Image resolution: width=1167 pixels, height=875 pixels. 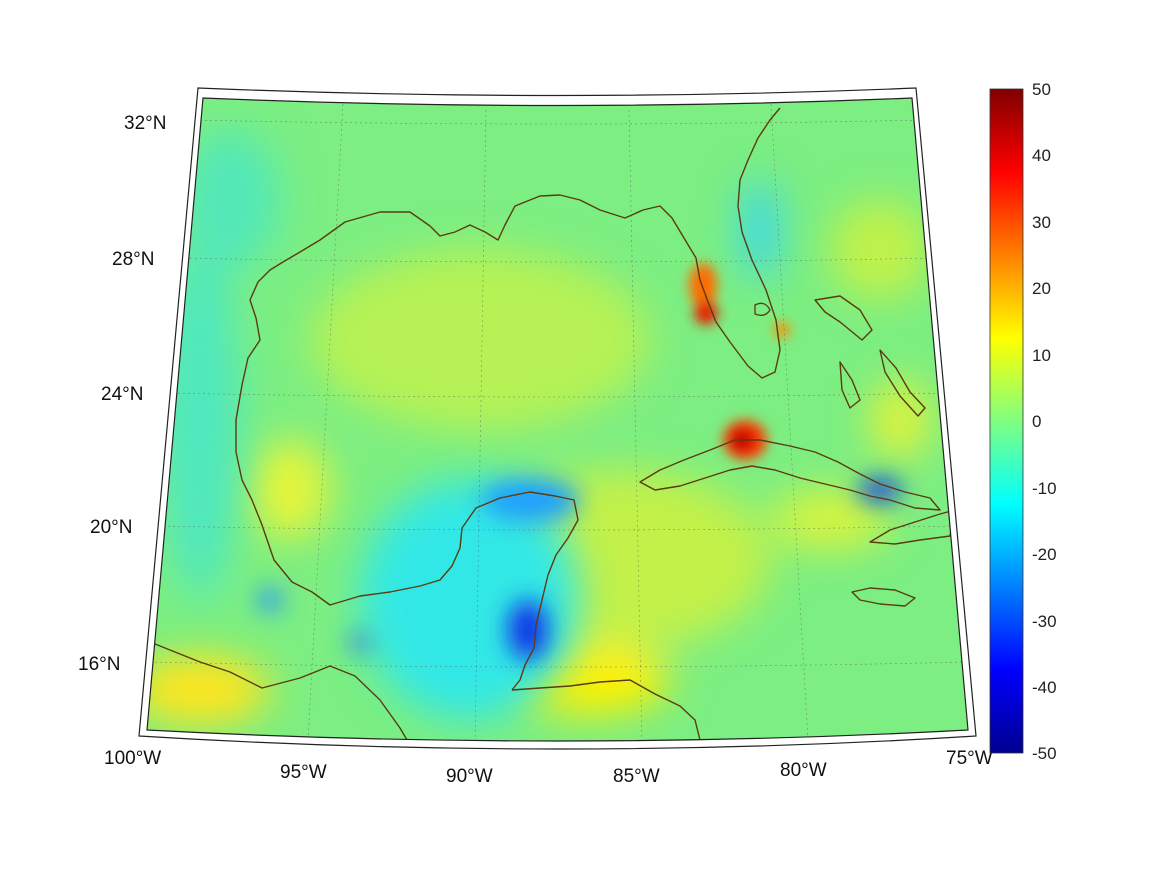 What do you see at coordinates (1044, 687) in the screenshot?
I see `colorbar-tick: -40` at bounding box center [1044, 687].